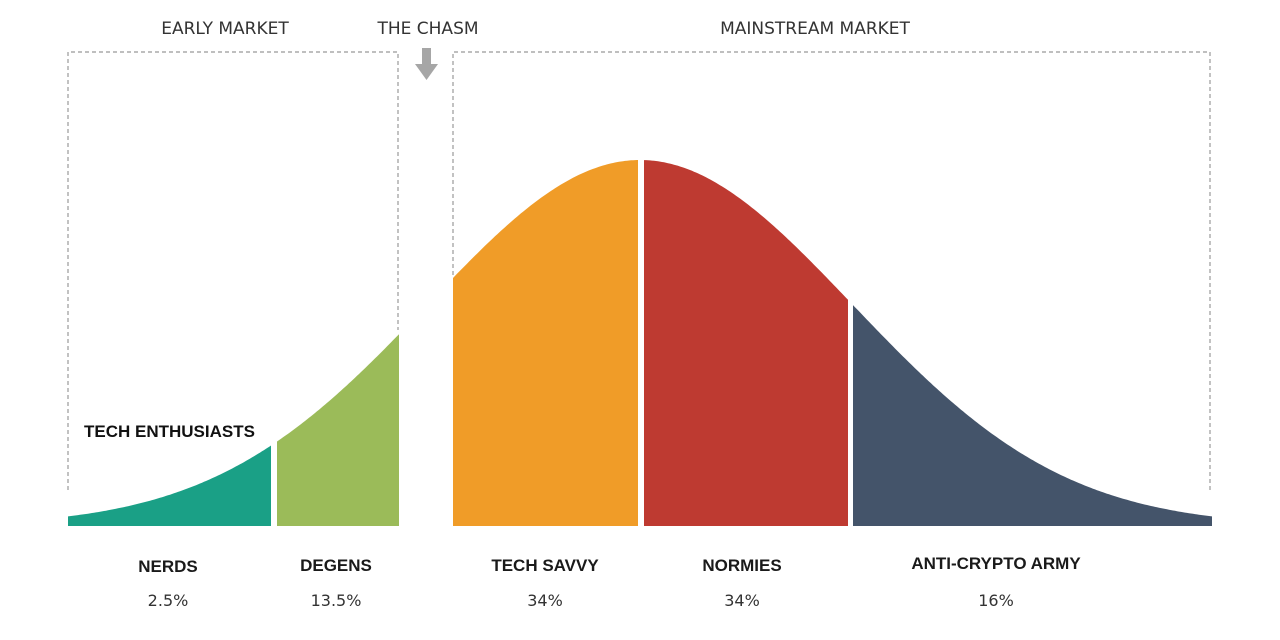 The width and height of the screenshot is (1280, 640). I want to click on tech-enthusiasts-label: TECH ENTHUSIASTS, so click(169, 431).